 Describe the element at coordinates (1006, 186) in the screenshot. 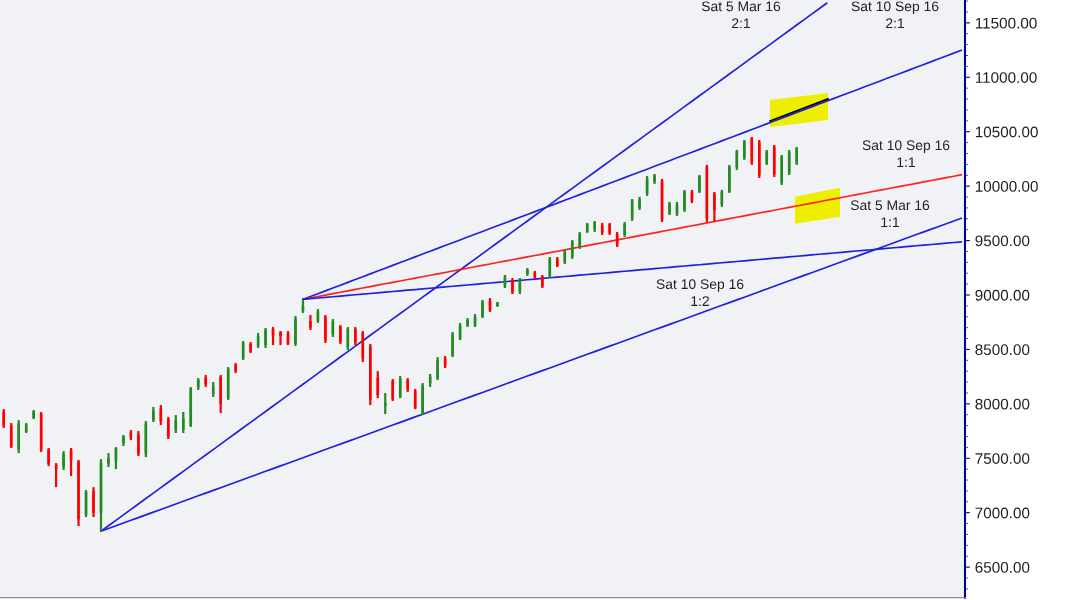

I see `y-tick-label: 10000.00` at that location.